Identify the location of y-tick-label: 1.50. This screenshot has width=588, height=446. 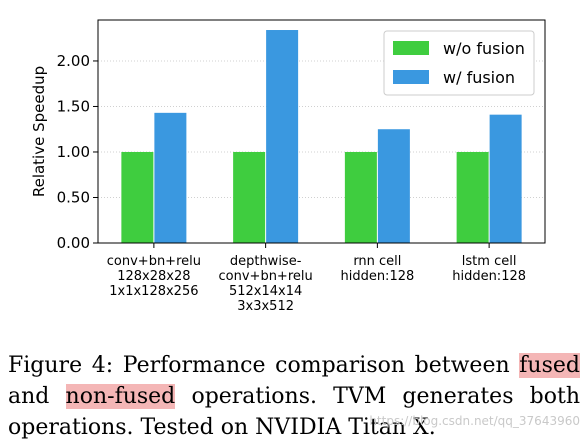
(73, 106).